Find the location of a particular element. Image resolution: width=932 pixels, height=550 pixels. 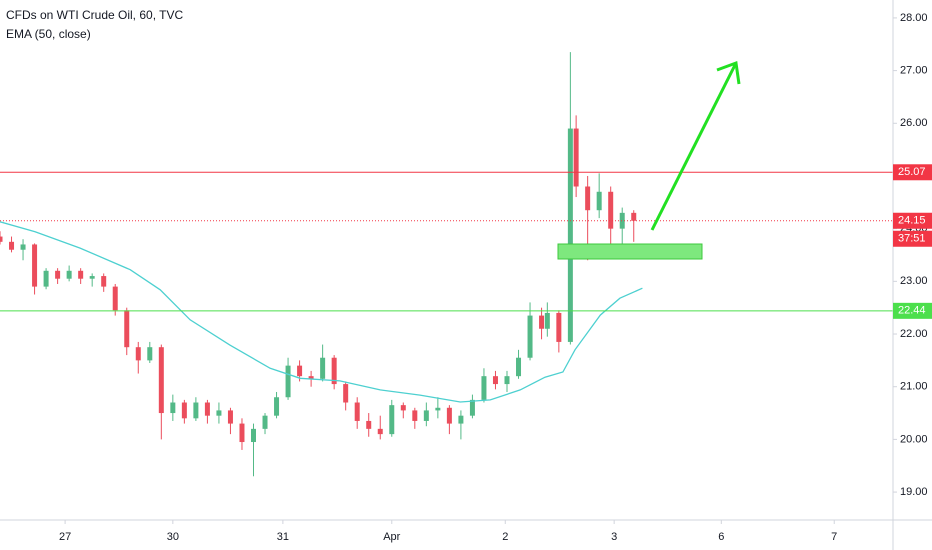

x-tick-label: 7 is located at coordinates (834, 537).